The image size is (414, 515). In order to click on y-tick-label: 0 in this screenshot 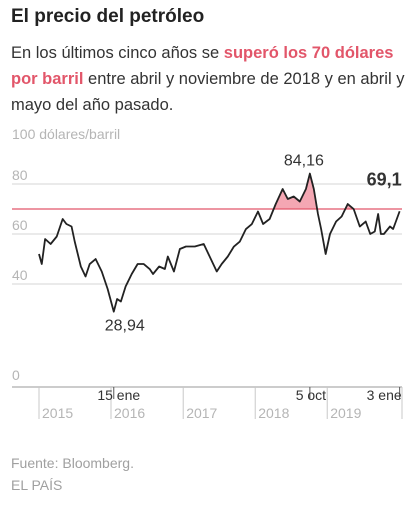, I will do `click(16, 375)`.